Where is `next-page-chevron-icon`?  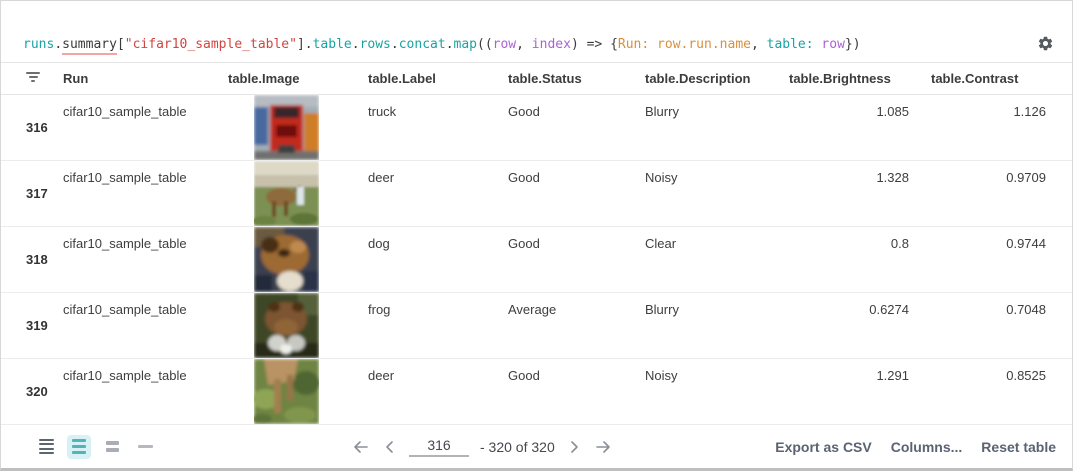
next-page-chevron-icon is located at coordinates (575, 447).